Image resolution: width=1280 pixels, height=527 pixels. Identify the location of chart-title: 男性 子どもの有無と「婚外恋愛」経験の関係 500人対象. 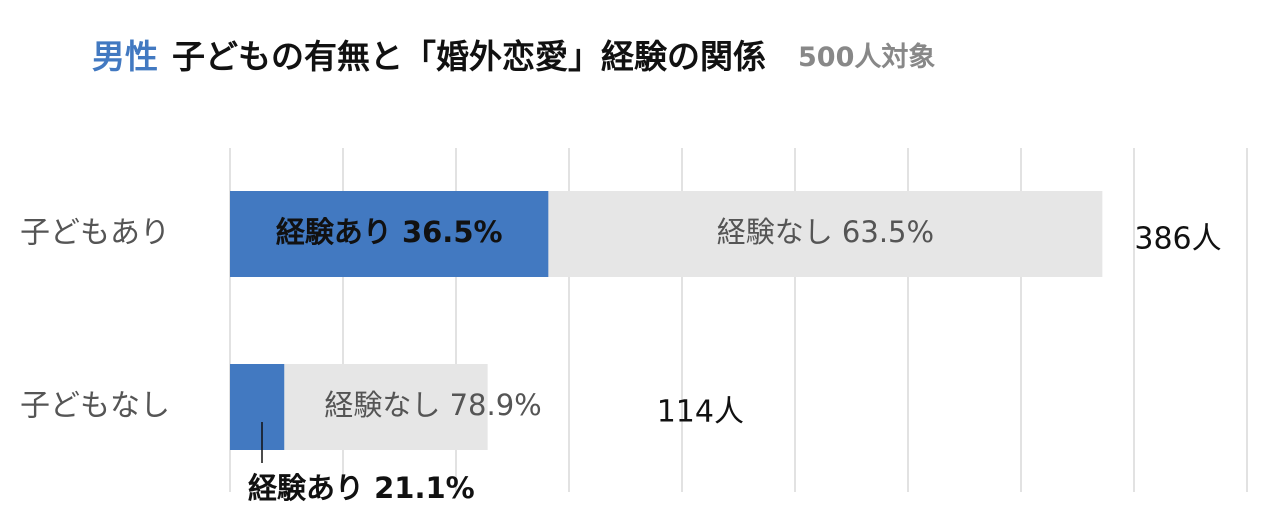
(513, 56).